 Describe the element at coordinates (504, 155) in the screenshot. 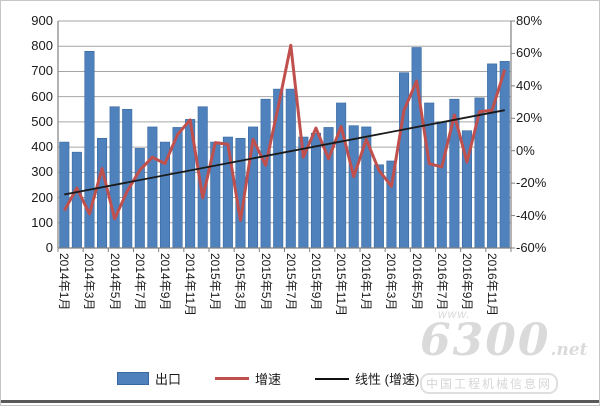

I see `bar-2016年12月` at that location.